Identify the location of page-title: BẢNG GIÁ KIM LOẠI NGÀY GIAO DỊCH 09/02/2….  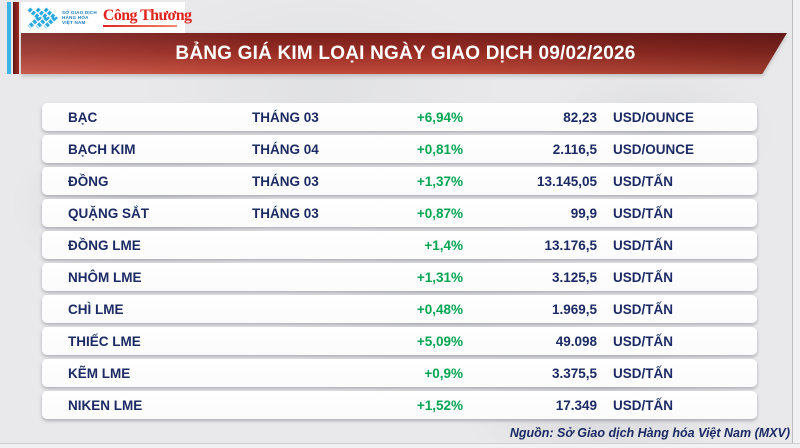
(405, 53).